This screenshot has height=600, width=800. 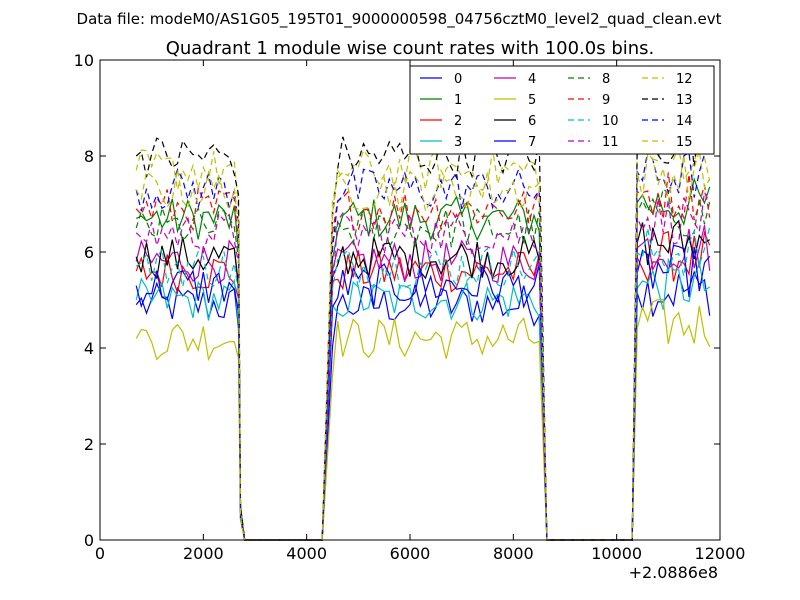 What do you see at coordinates (610, 142) in the screenshot?
I see `legend-label: 11` at bounding box center [610, 142].